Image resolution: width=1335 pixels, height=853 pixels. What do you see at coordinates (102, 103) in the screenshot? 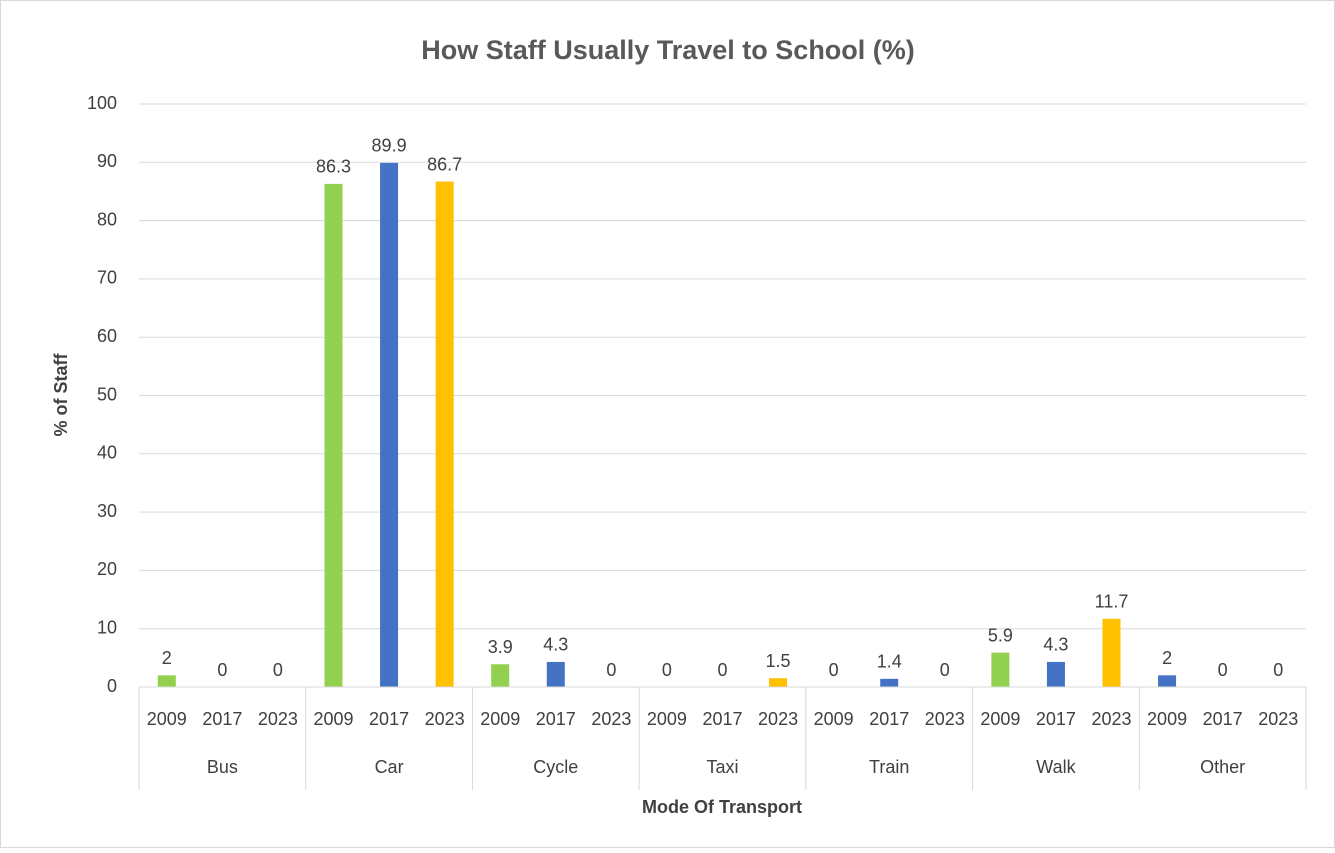
I see `y-tick-label: 100` at bounding box center [102, 103].